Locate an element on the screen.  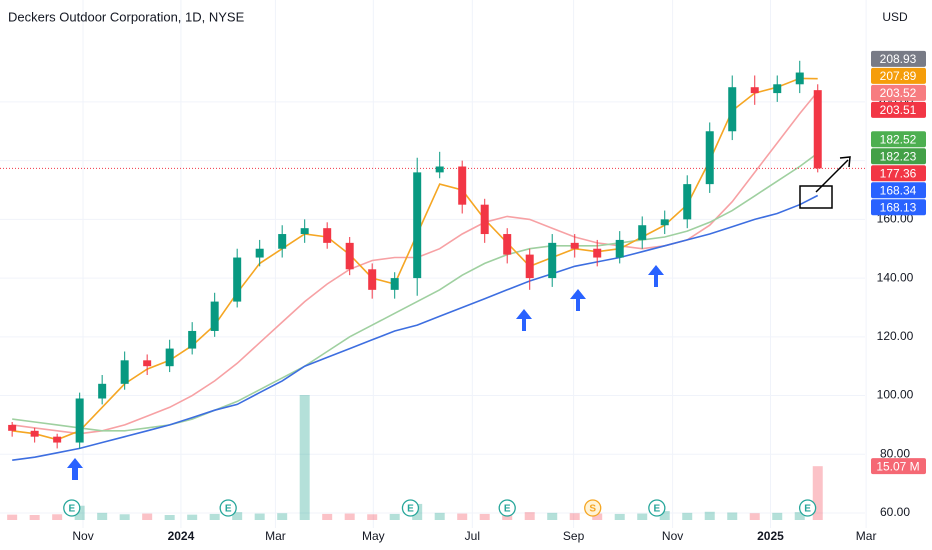
x-tick-label: 2024 is located at coordinates (181, 536).